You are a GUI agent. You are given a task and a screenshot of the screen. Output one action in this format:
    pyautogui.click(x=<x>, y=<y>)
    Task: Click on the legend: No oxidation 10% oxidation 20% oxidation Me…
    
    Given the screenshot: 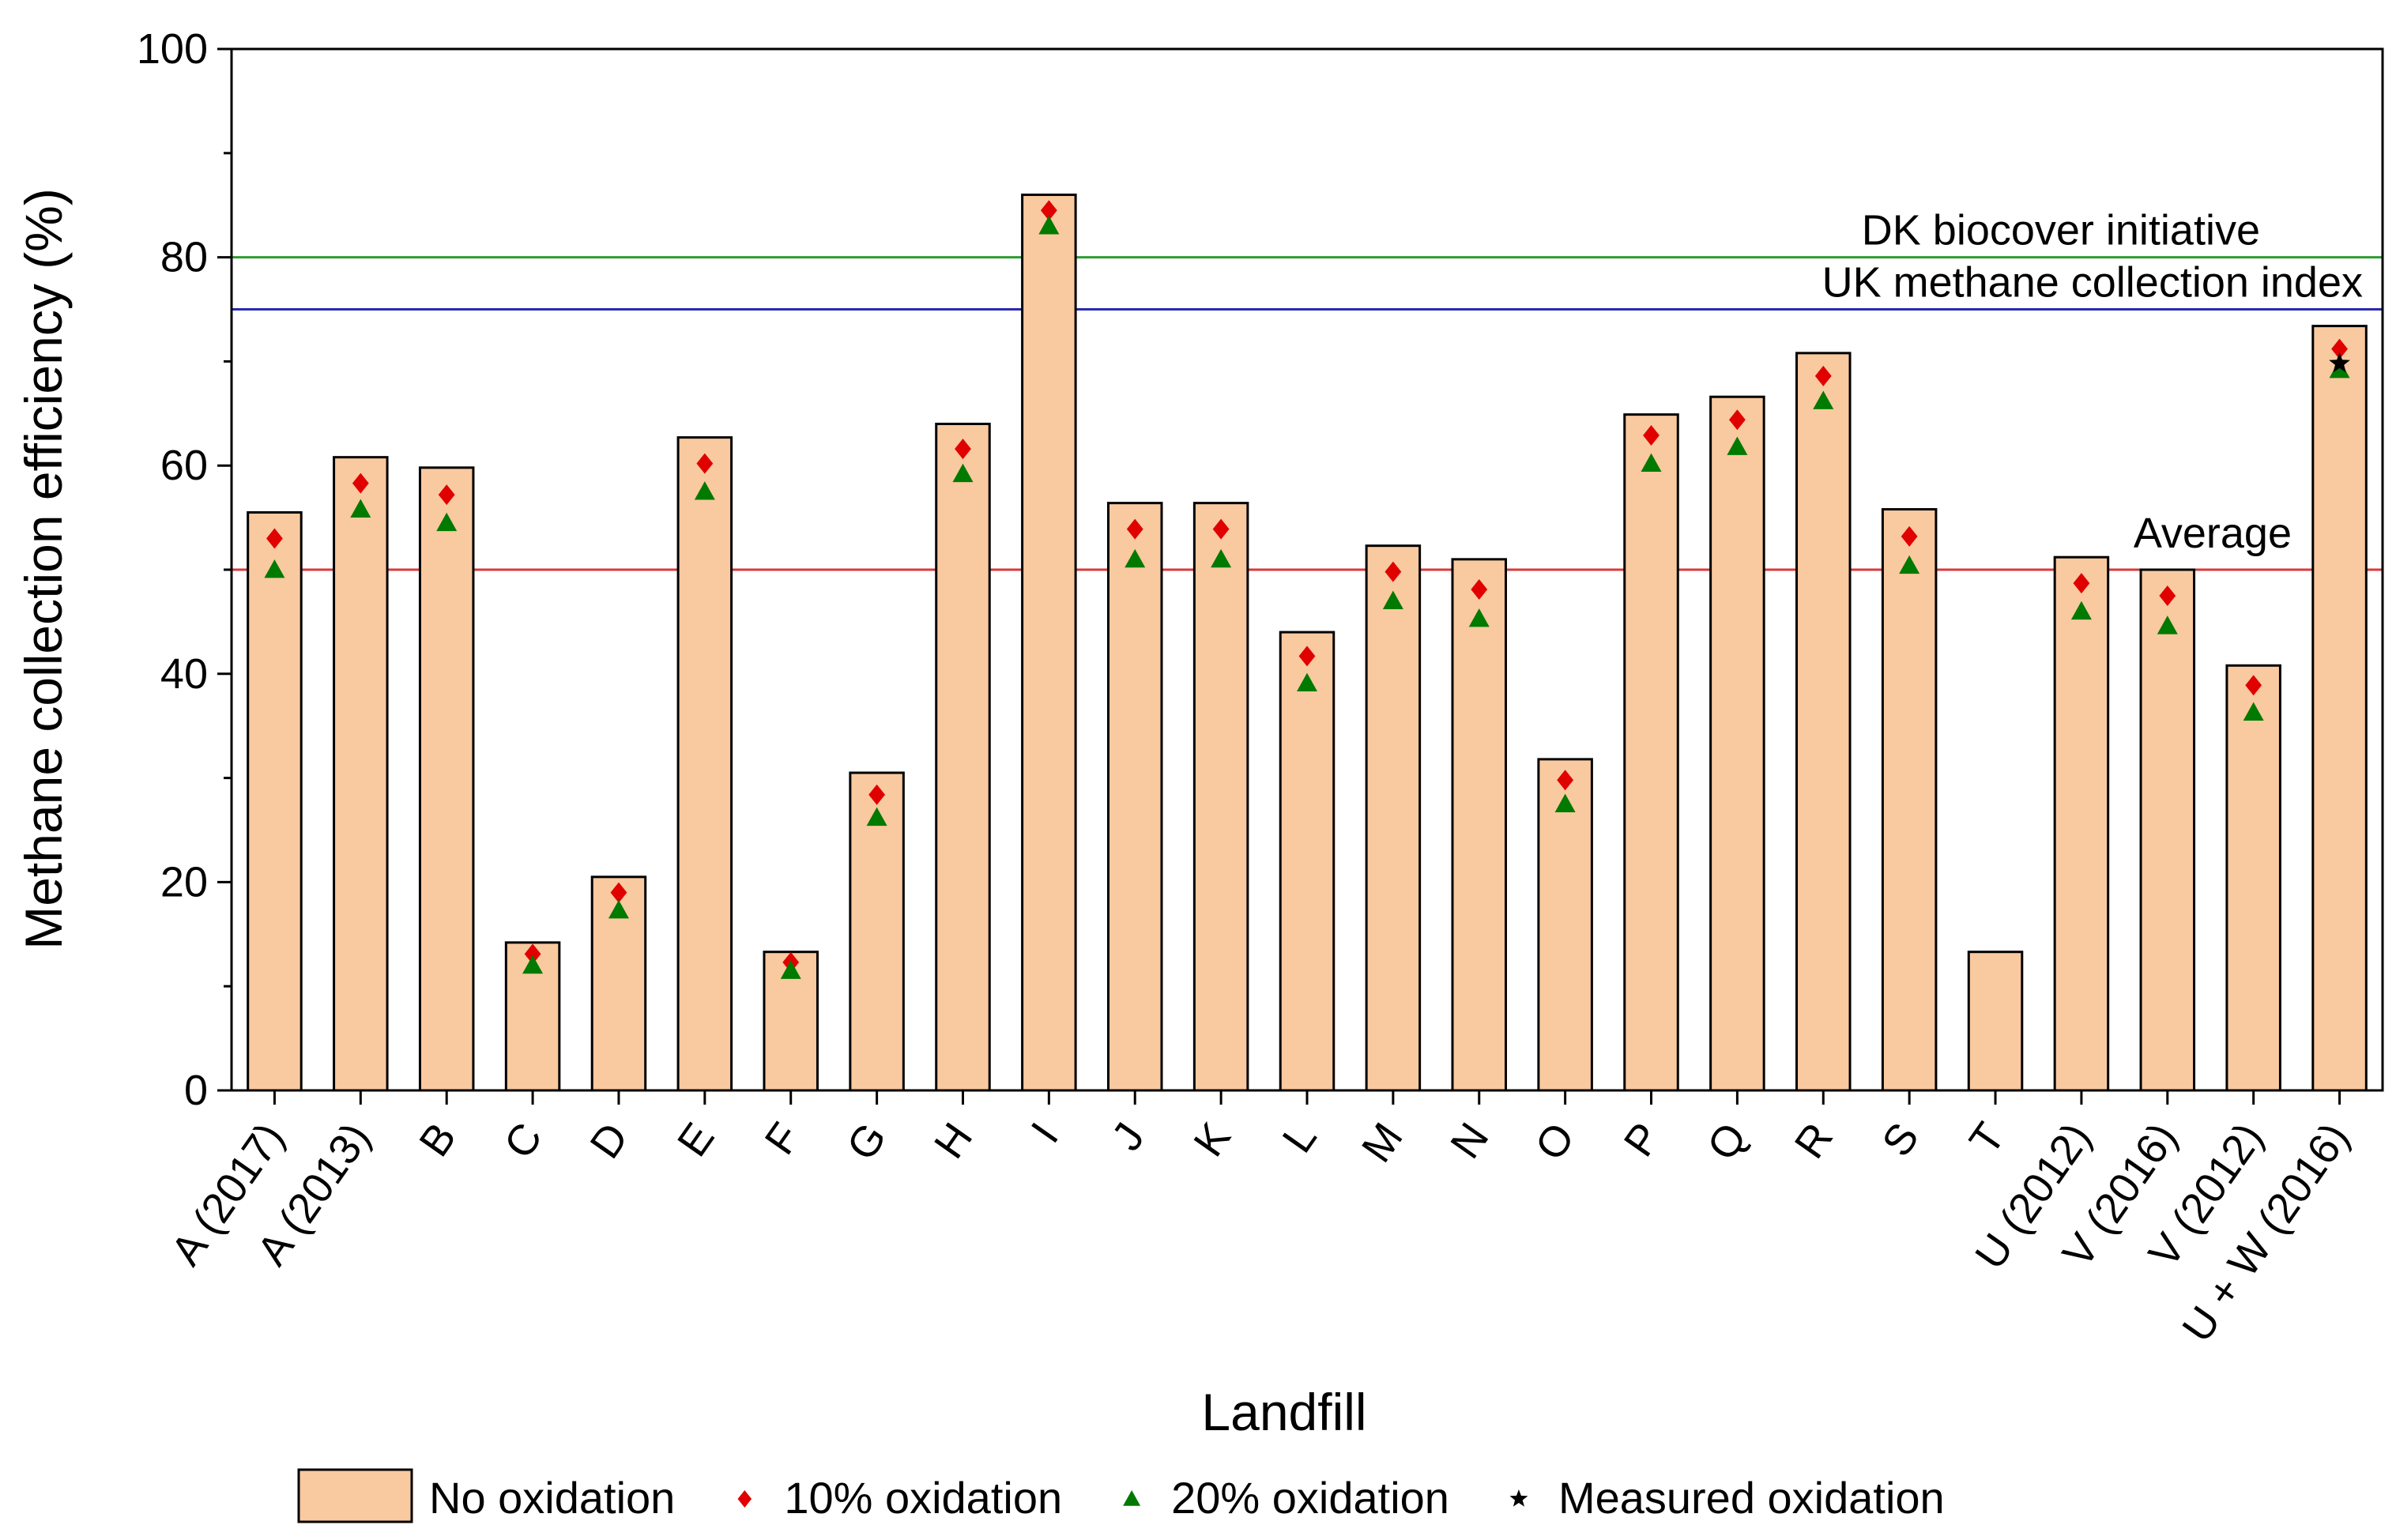 What is the action you would take?
    pyautogui.click(x=1121, y=1495)
    